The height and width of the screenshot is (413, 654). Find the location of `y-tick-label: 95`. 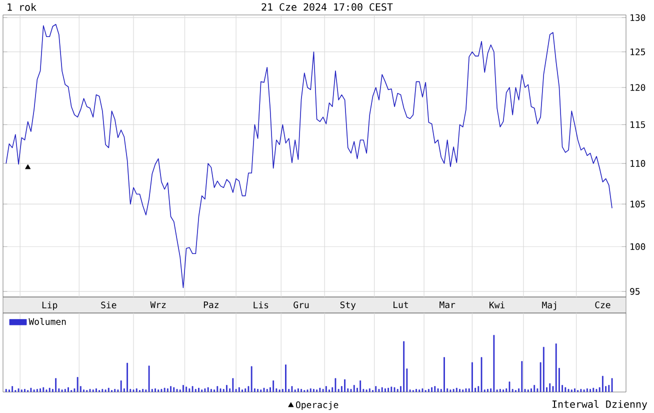

y-tick-label: 95 is located at coordinates (635, 291).